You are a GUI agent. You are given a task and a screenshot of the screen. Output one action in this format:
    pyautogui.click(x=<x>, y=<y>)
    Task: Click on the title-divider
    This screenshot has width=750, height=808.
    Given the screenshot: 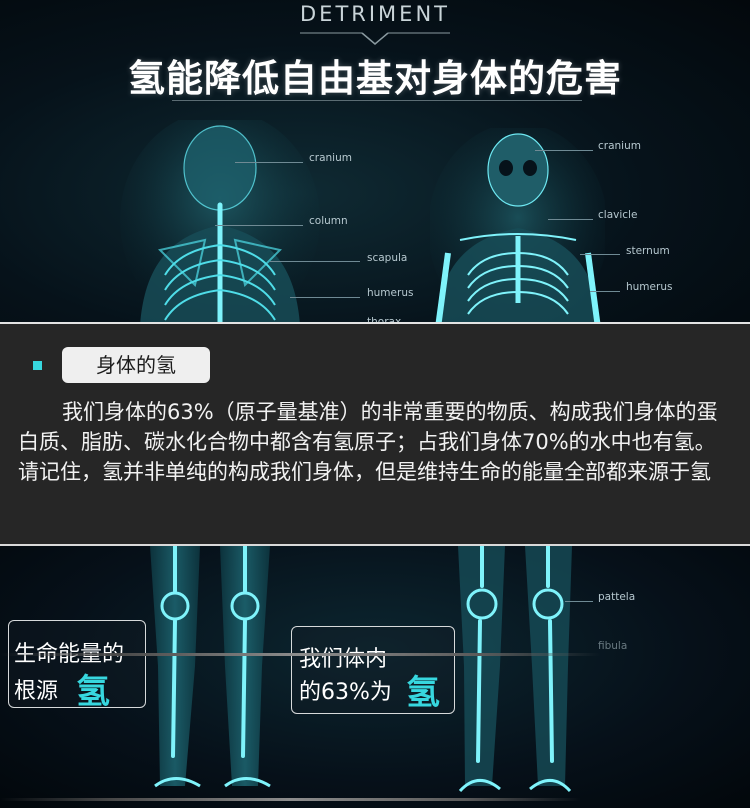 What is the action you would take?
    pyautogui.click(x=377, y=100)
    